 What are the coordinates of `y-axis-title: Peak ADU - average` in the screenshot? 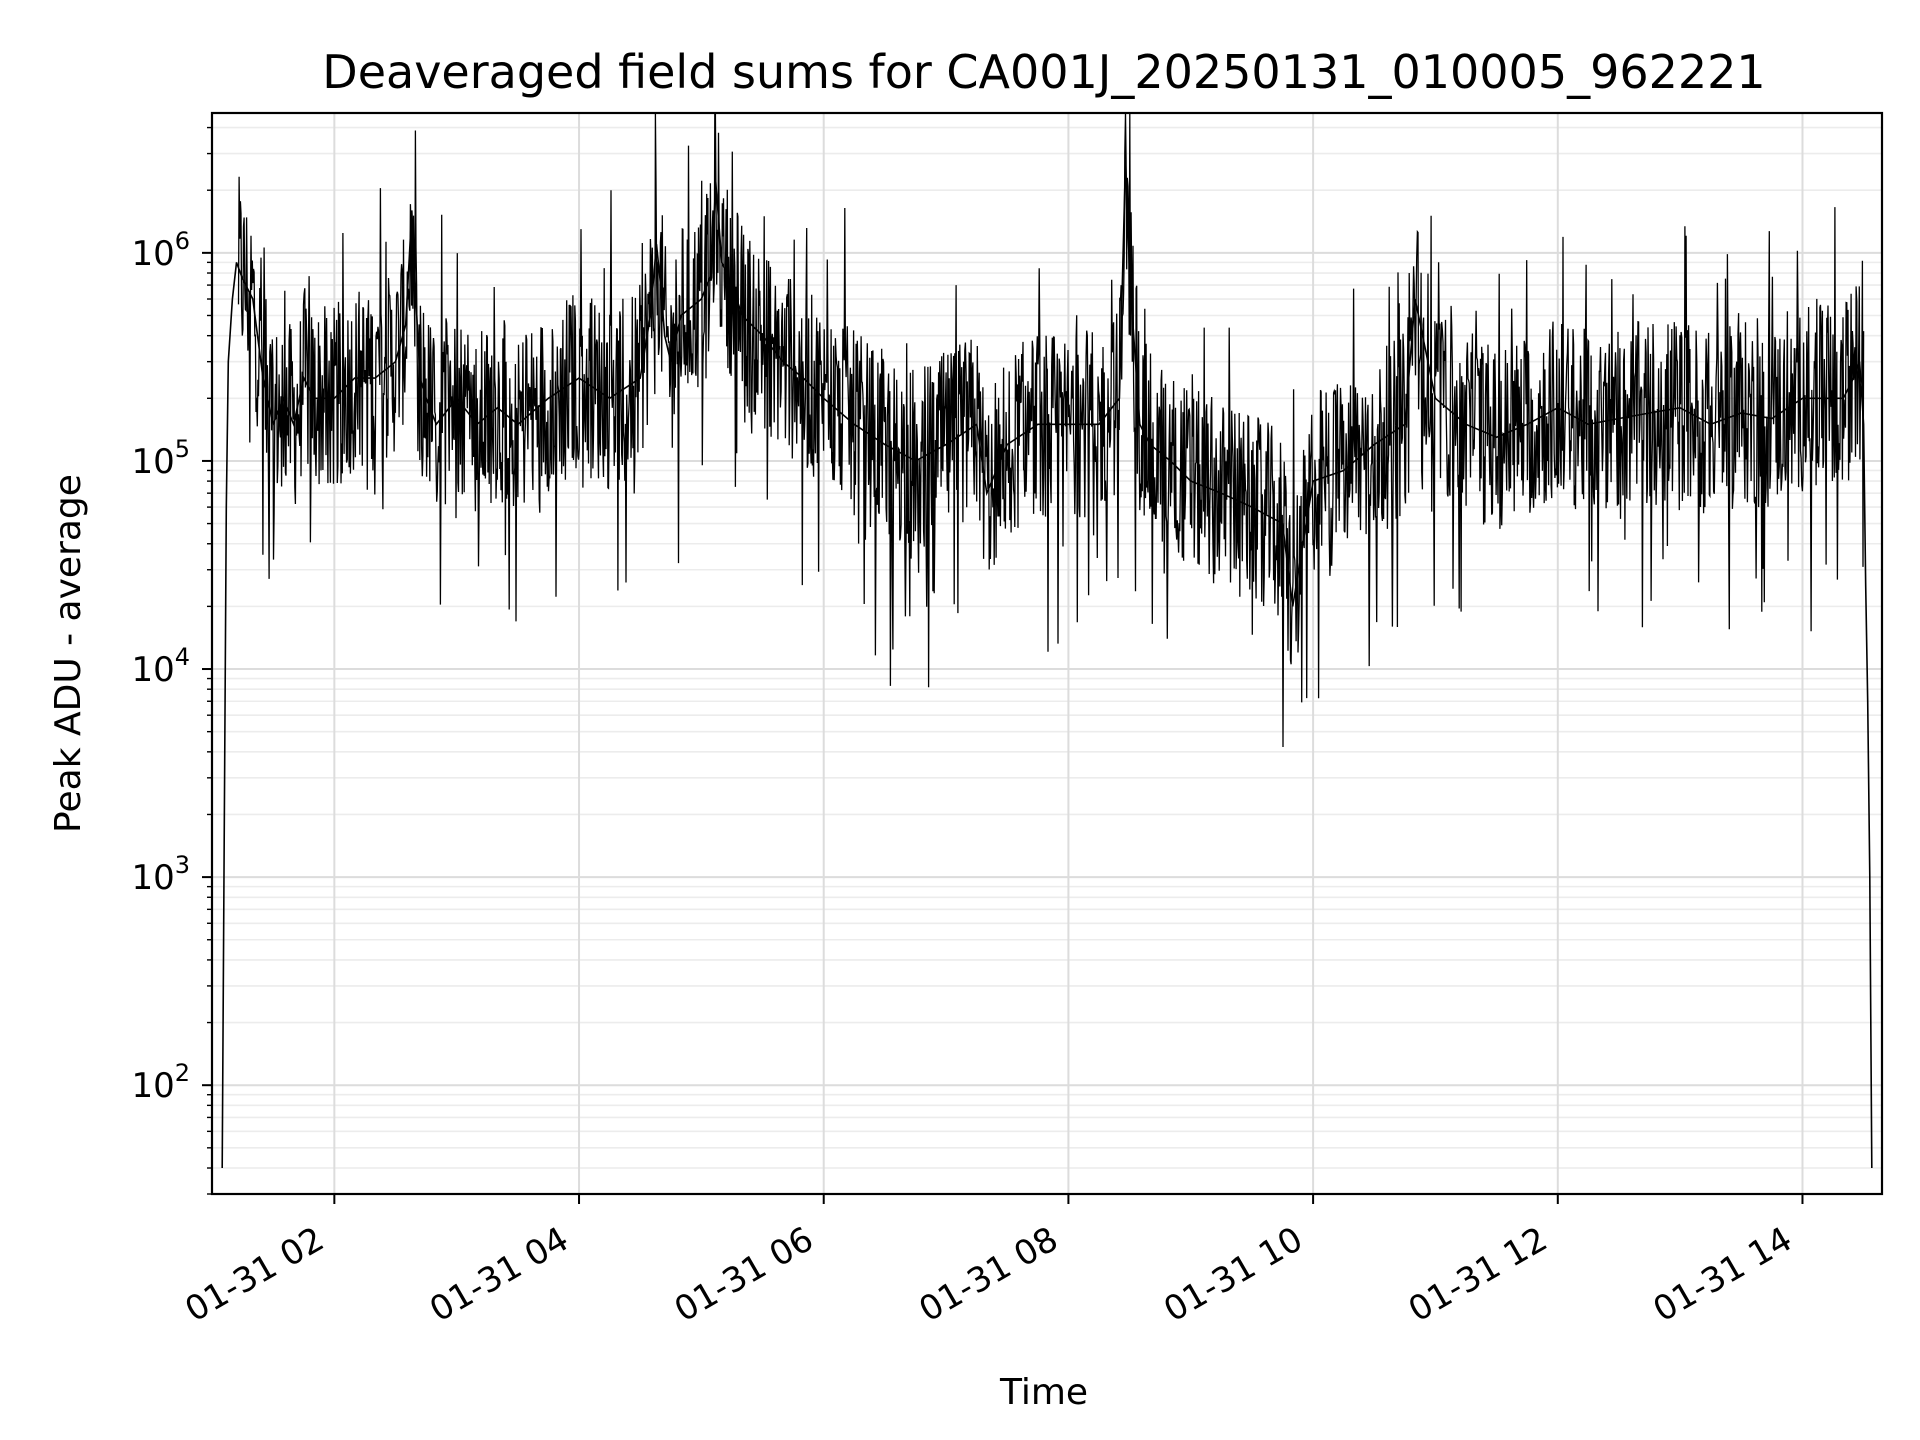 It's located at (68, 653).